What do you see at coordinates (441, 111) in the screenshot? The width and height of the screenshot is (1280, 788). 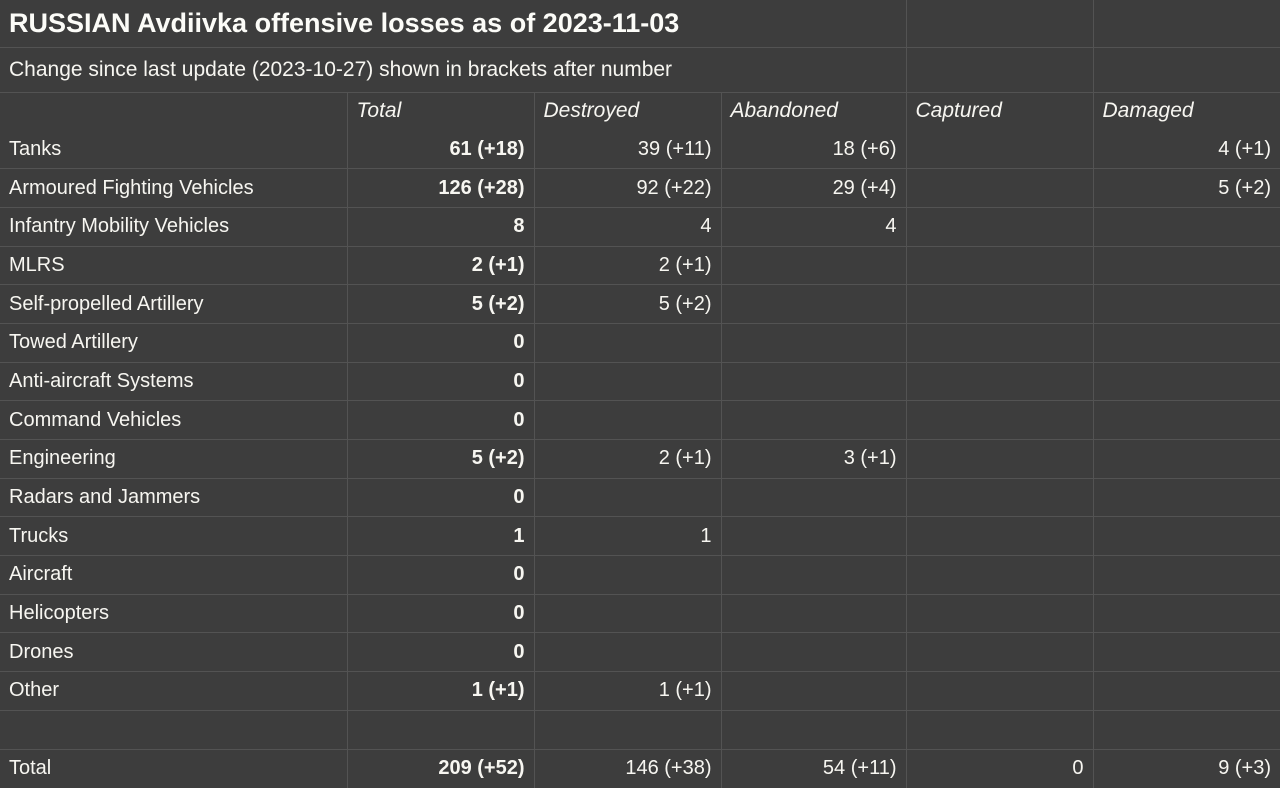 I see `column-header-total: Total` at bounding box center [441, 111].